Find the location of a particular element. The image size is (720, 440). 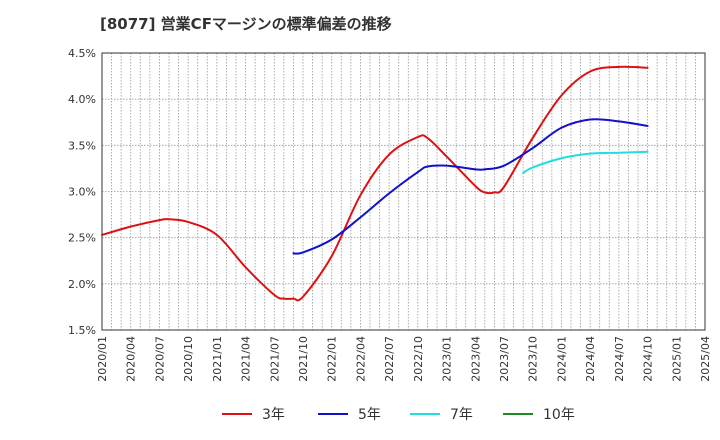

x-tick-label: 2023/10 is located at coordinates (533, 359).